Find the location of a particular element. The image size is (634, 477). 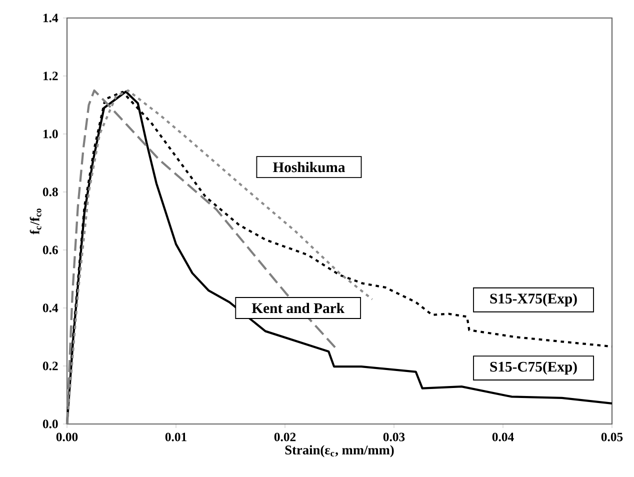

x-tick-label: 0.00 is located at coordinates (67, 437).